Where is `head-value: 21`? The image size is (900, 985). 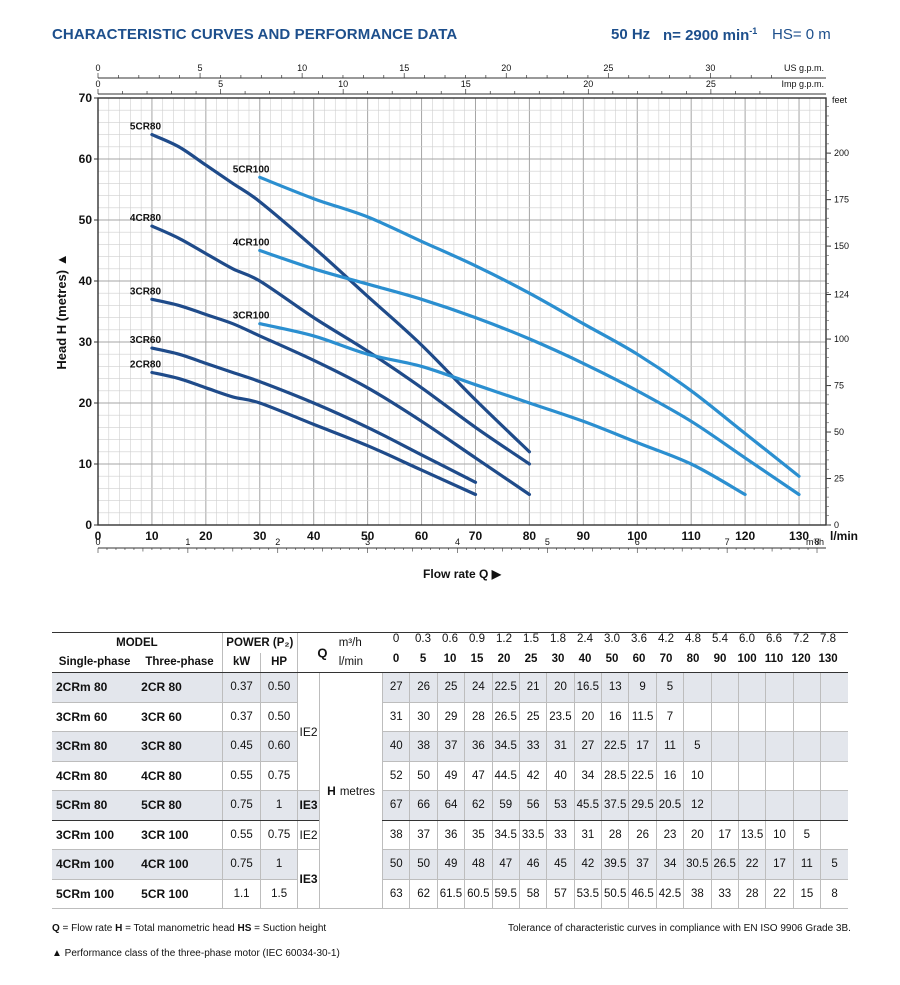
head-value: 21 is located at coordinates (532, 687).